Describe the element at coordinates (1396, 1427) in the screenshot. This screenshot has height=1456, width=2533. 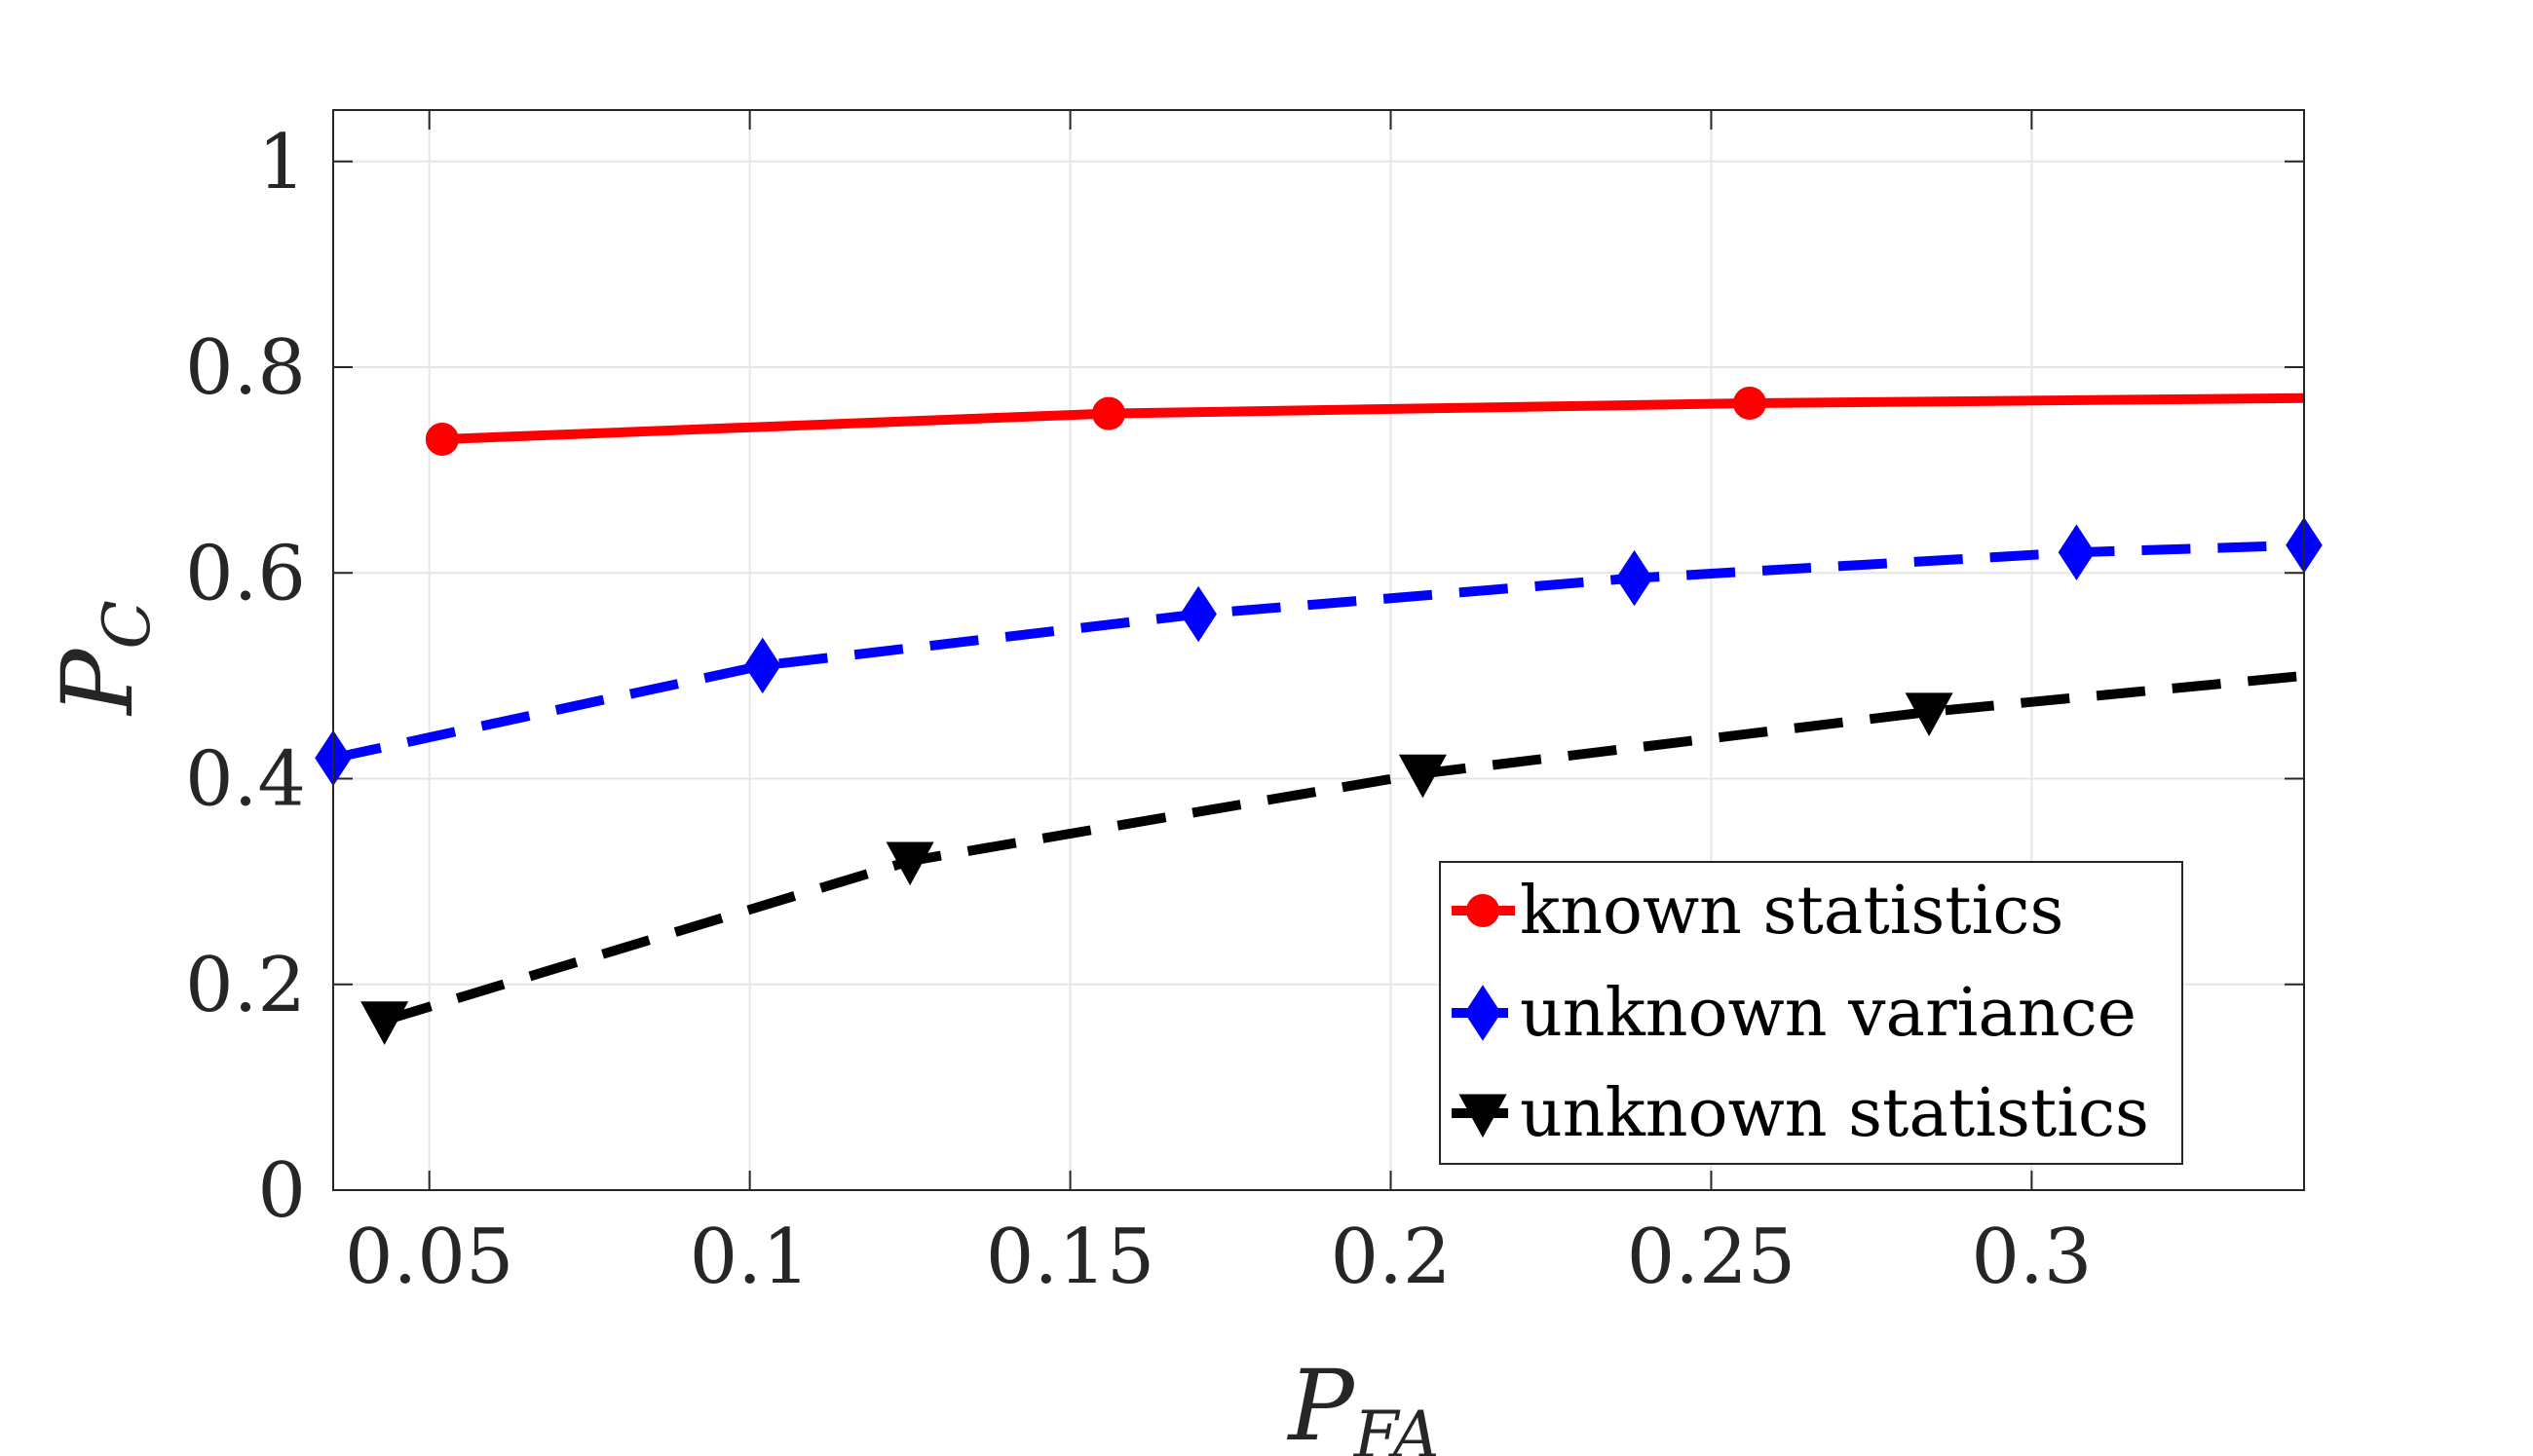
I see `x-axis-title-sub: FA` at that location.